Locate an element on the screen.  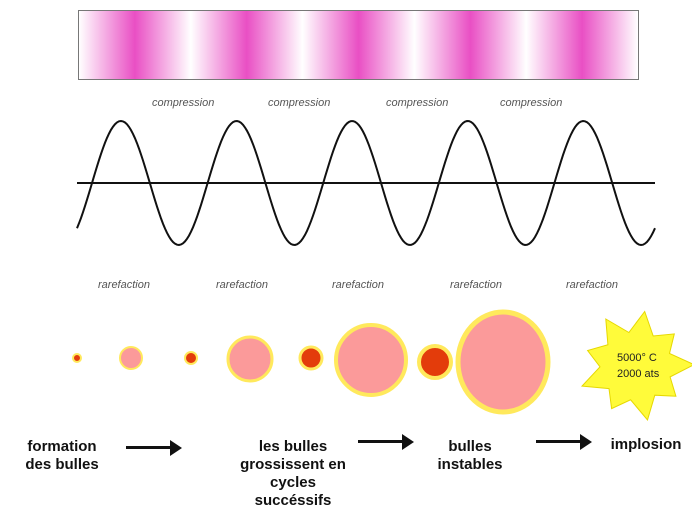
pressure-gradient-band is located at coordinates (358, 45).